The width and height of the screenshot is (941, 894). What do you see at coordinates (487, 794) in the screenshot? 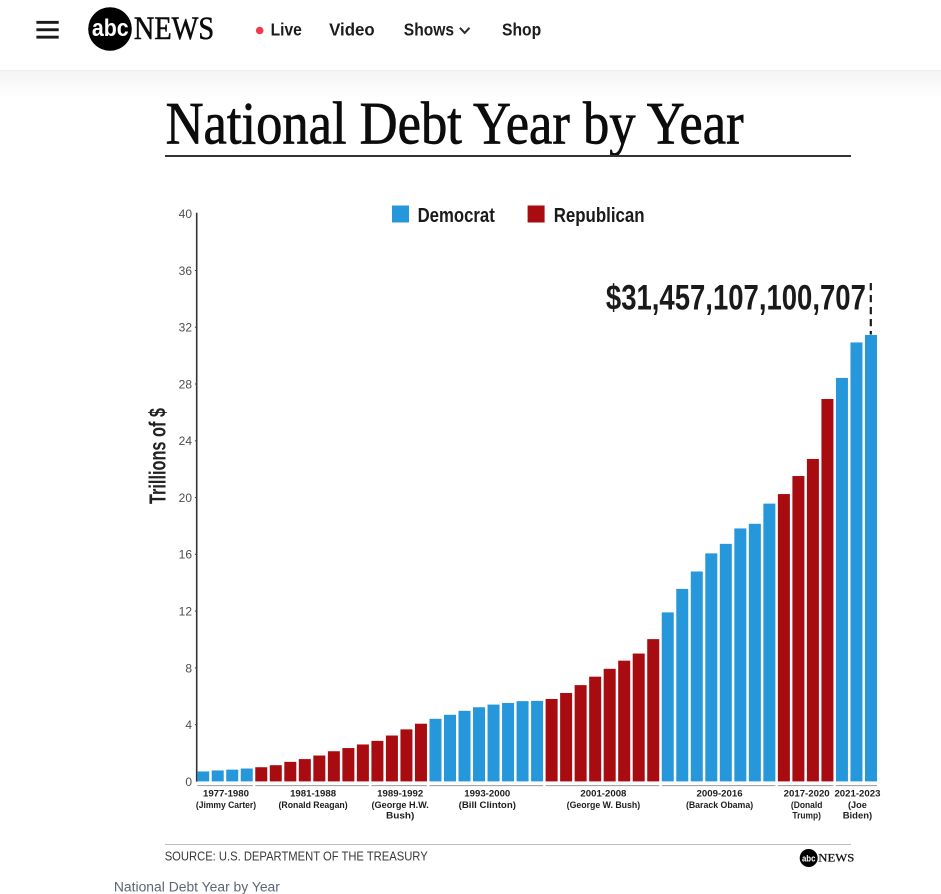
I see `svg-text: 1993-2000` at bounding box center [487, 794].